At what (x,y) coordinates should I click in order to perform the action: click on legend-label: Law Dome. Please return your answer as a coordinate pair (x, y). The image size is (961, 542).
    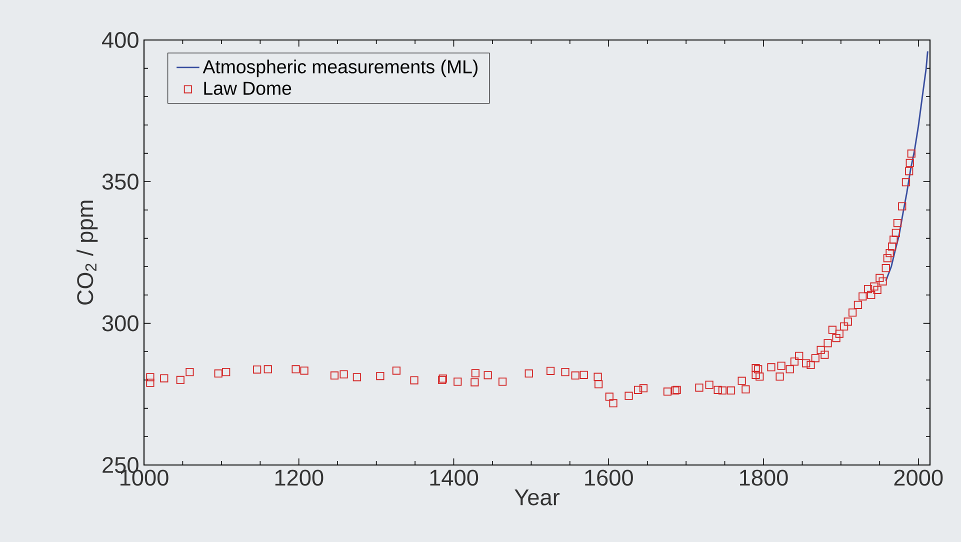
    Looking at the image, I should click on (248, 88).